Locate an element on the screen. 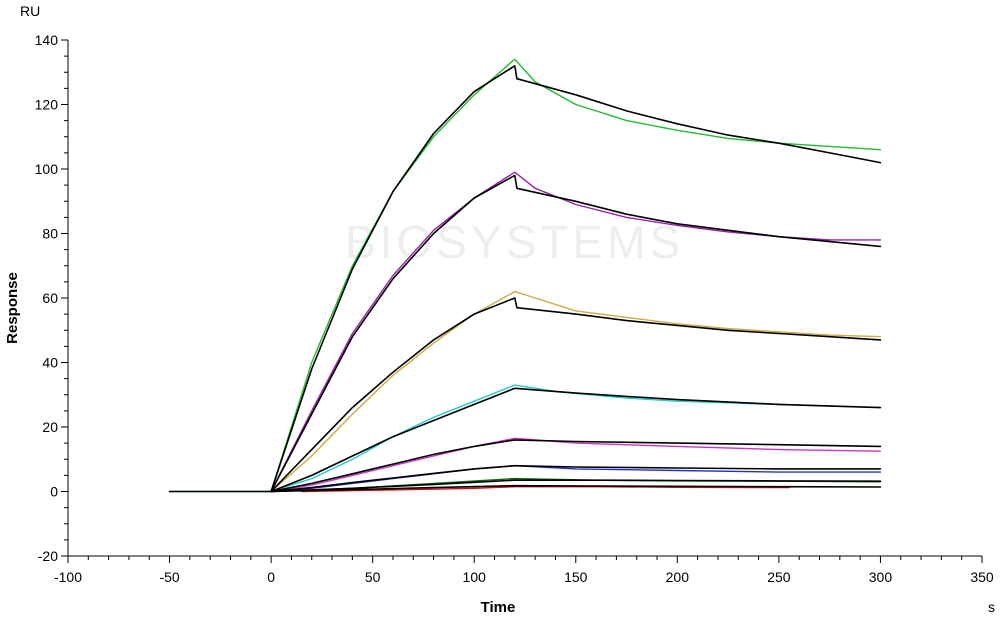 The height and width of the screenshot is (618, 1000). y-tick-label: 100 is located at coordinates (47, 169).